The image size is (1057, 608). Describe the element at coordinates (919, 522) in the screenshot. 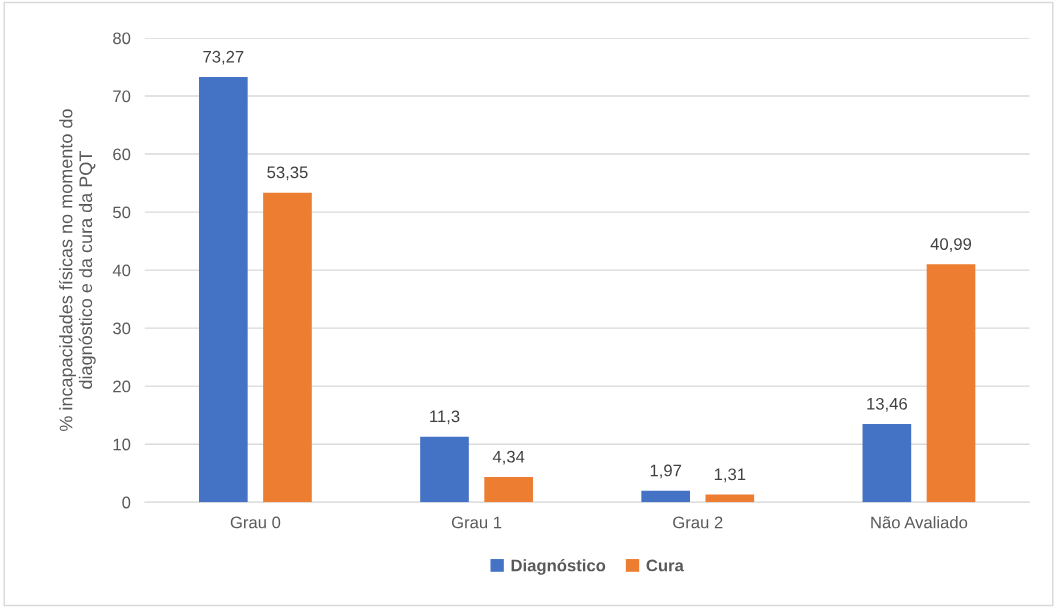

I see `x-tick-label: Não Avaliado` at that location.